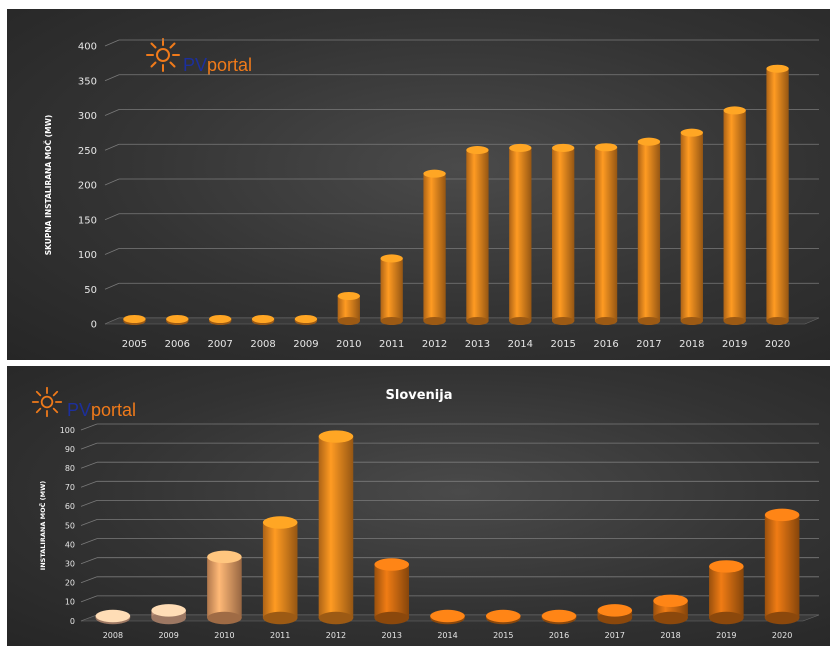 The width and height of the screenshot is (837, 646). I want to click on y-tick-label: 40, so click(70, 544).